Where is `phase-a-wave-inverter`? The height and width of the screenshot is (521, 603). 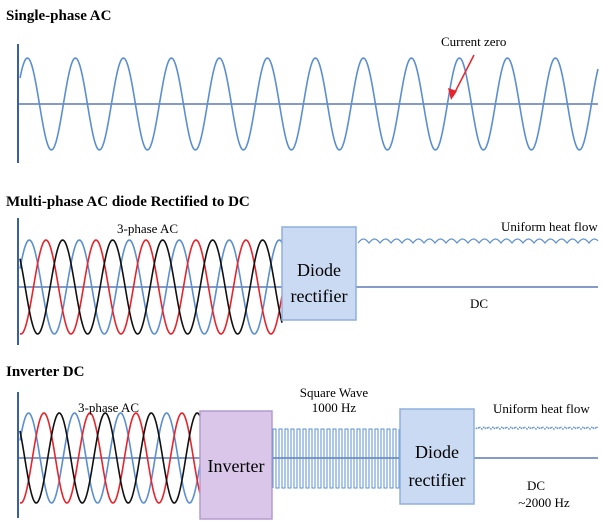 phase-a-wave-inverter is located at coordinates (110, 458).